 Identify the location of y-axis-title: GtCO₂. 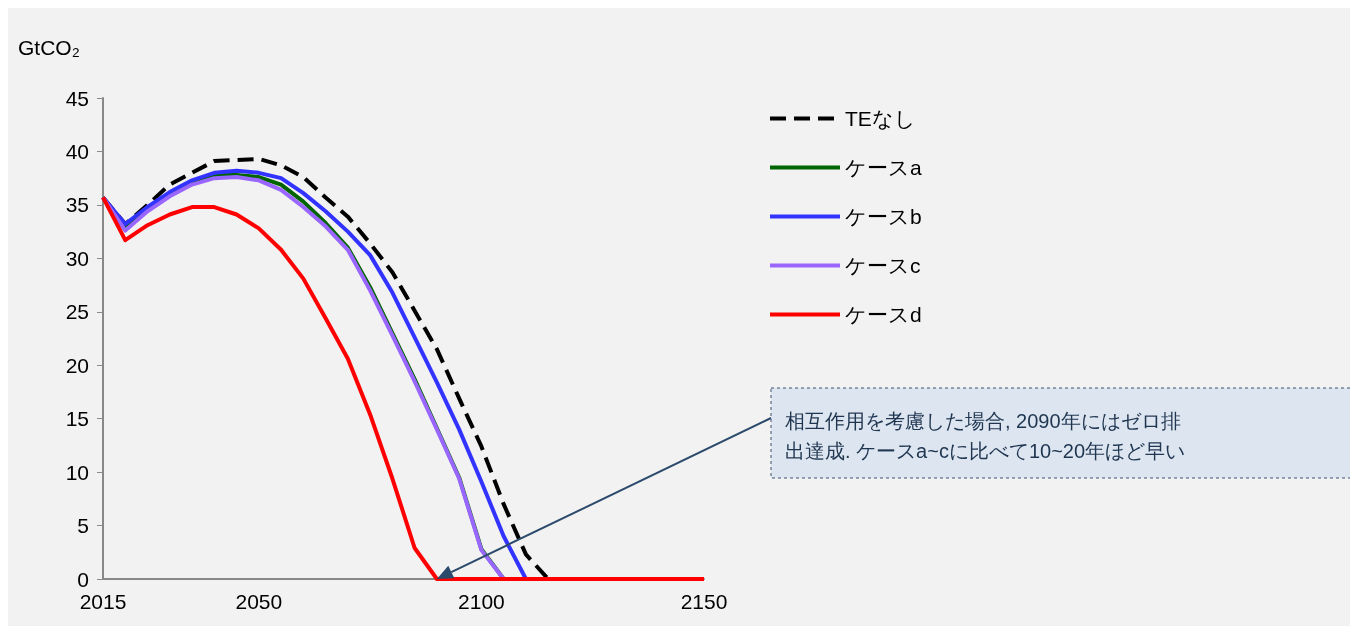
(49, 47).